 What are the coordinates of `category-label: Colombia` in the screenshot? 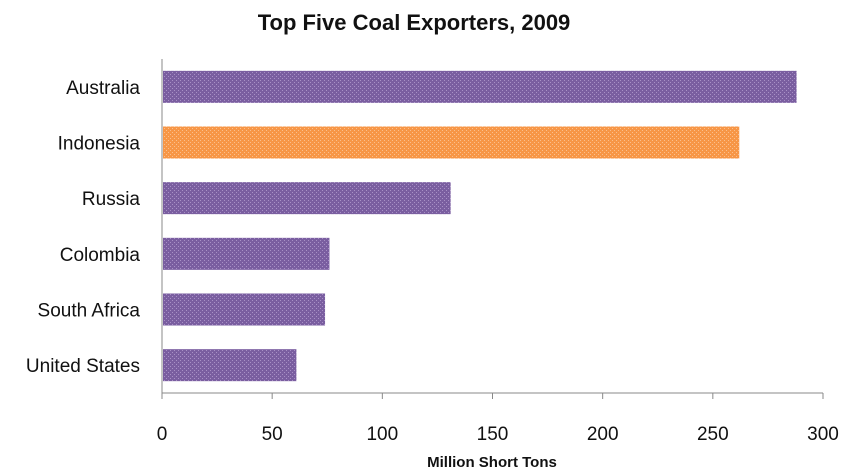 It's located at (100, 255).